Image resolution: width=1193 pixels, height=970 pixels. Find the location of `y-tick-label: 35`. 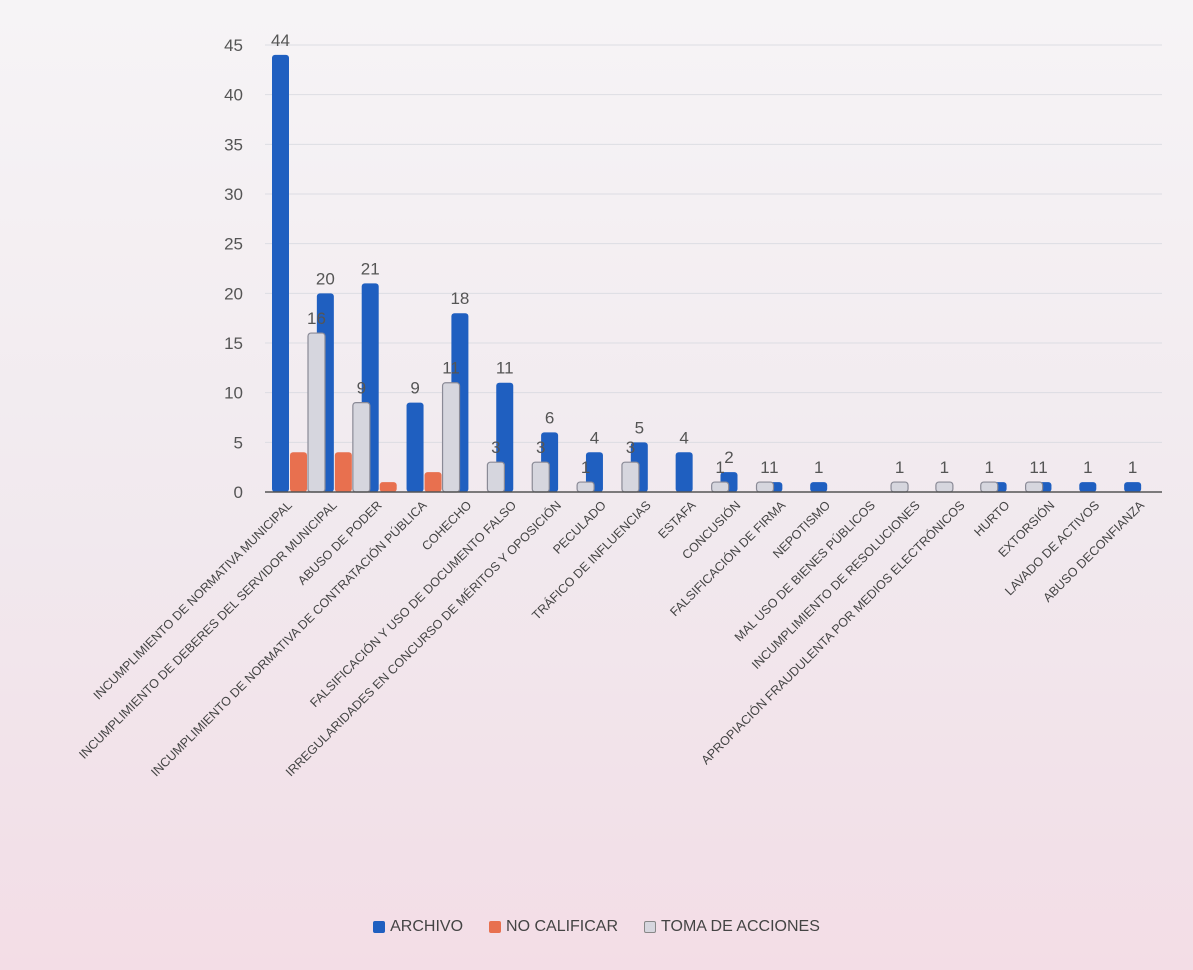

y-tick-label: 35 is located at coordinates (233, 144).